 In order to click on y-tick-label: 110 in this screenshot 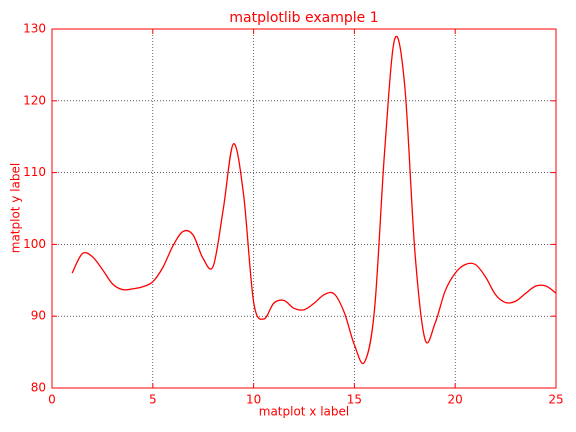, I will do `click(34, 172)`.